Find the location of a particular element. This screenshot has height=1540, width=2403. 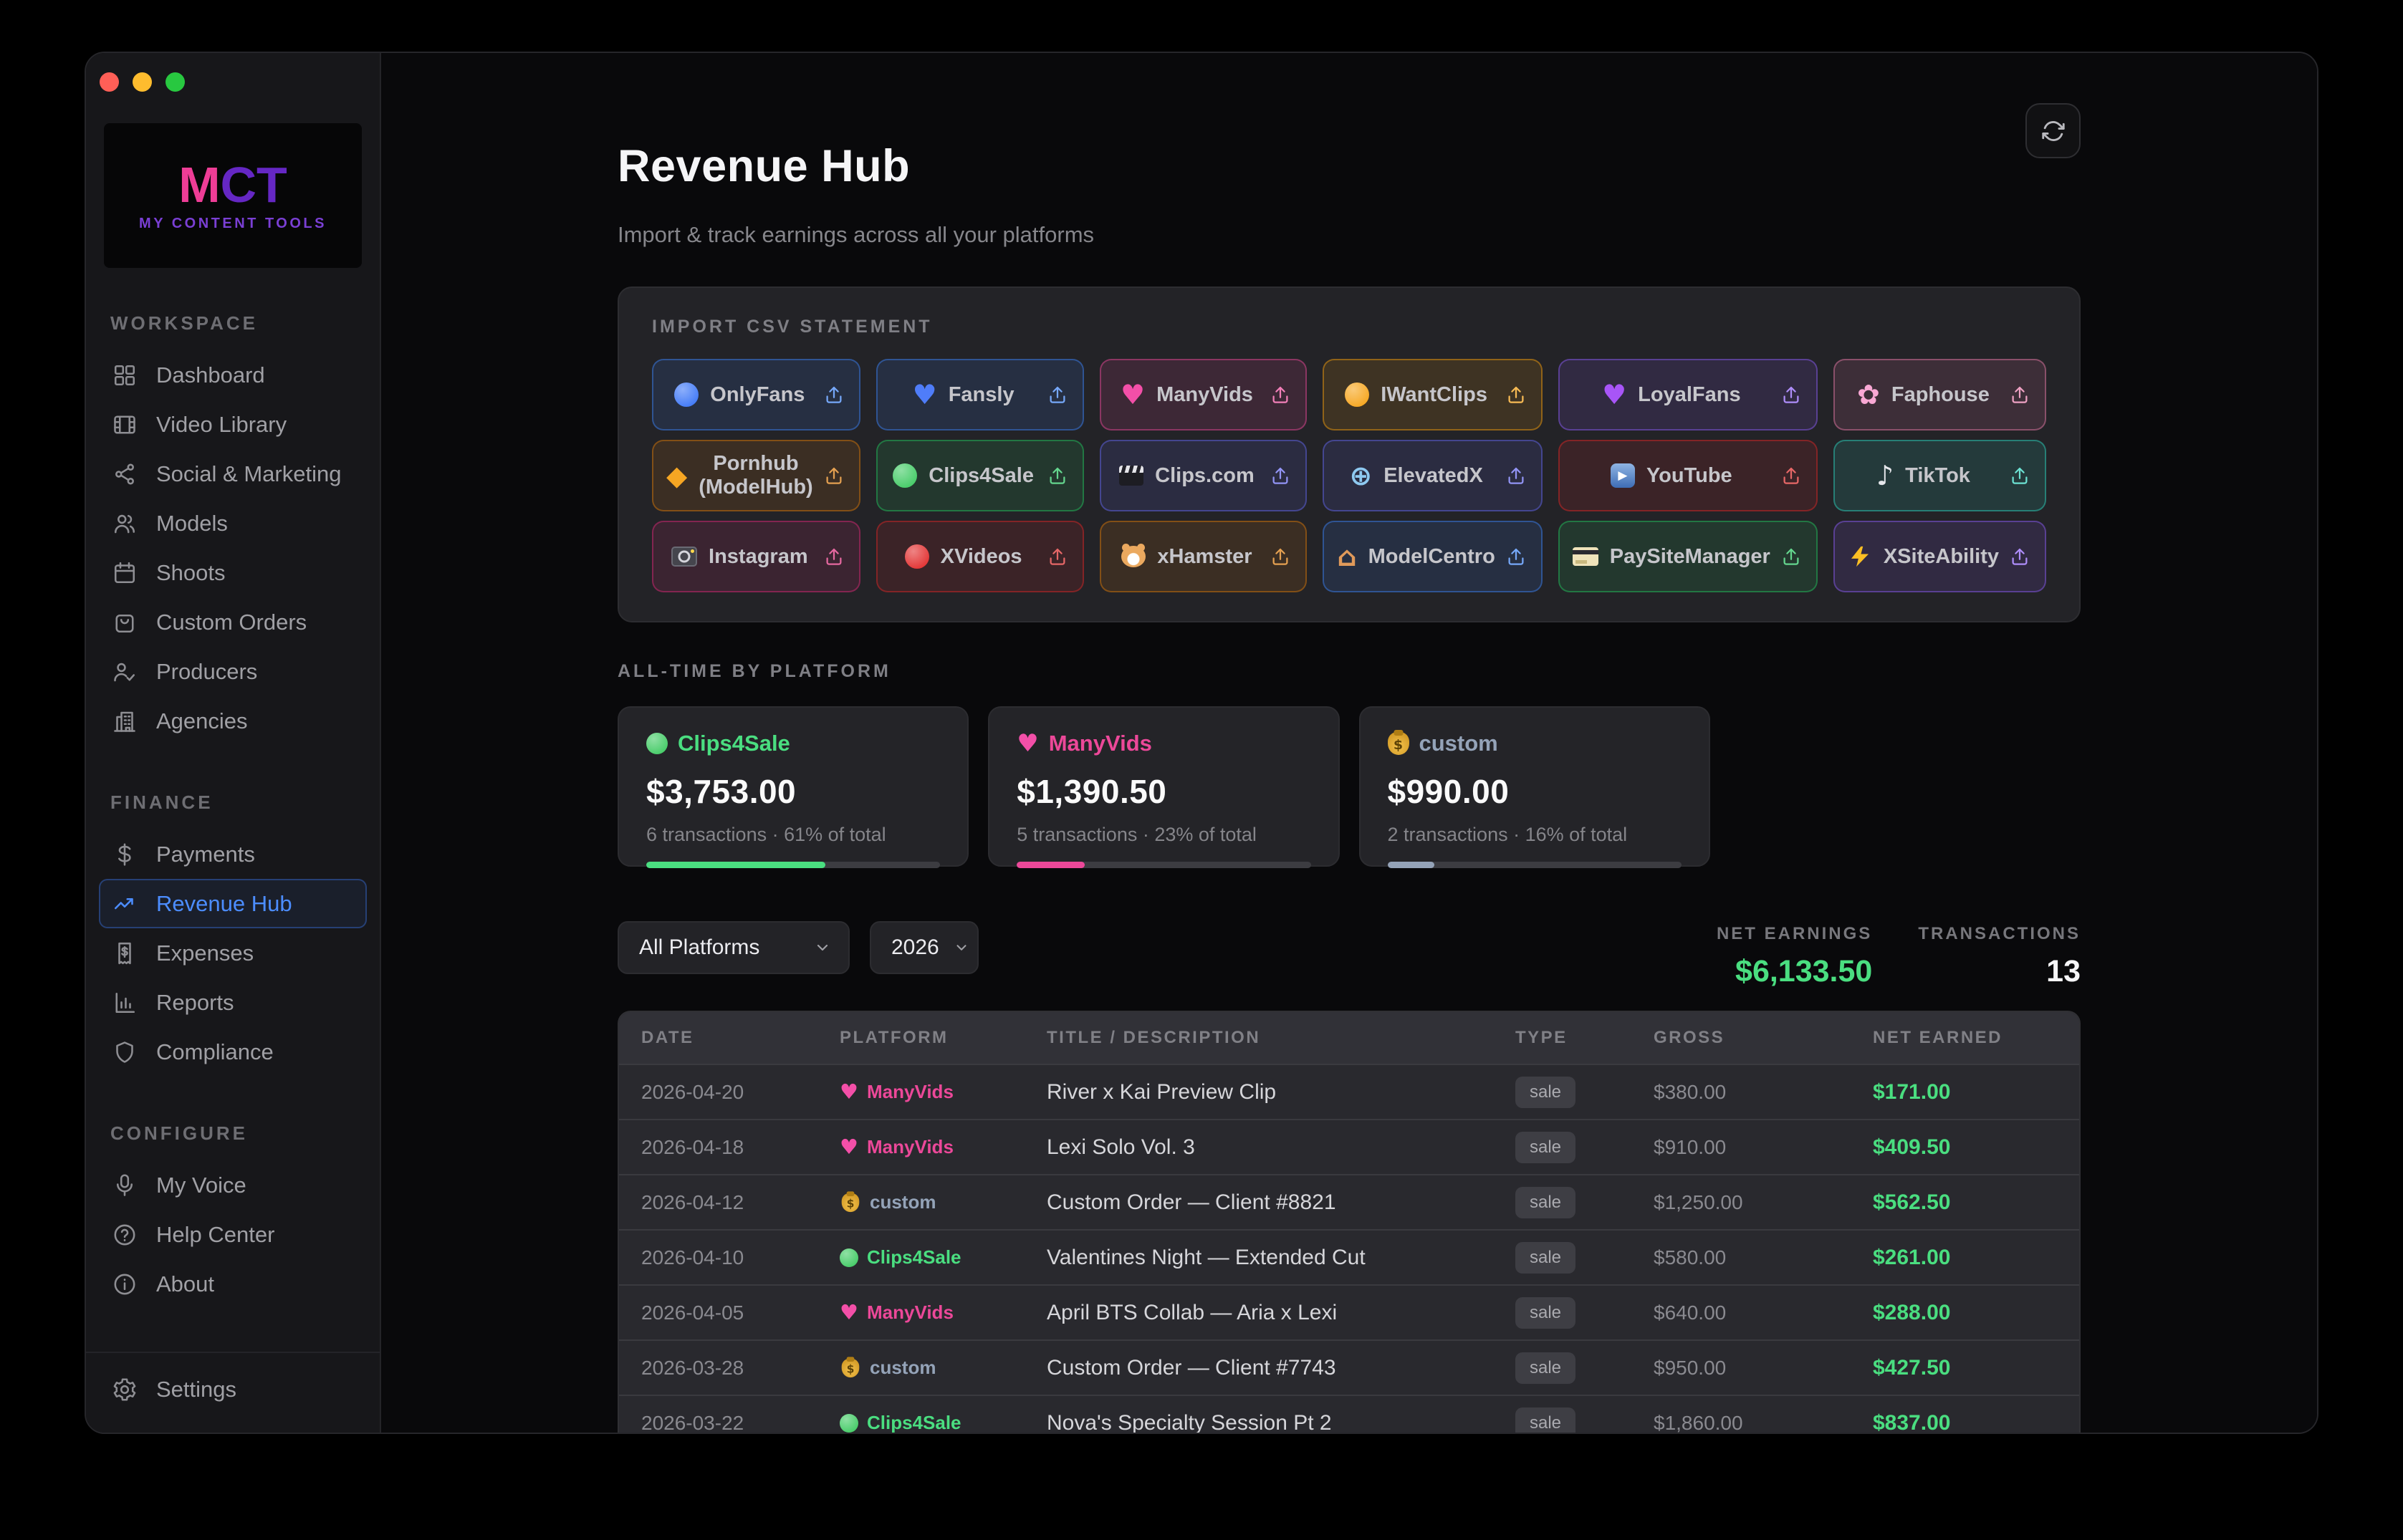

orange-diamond-icon: ◆ is located at coordinates (677, 476).